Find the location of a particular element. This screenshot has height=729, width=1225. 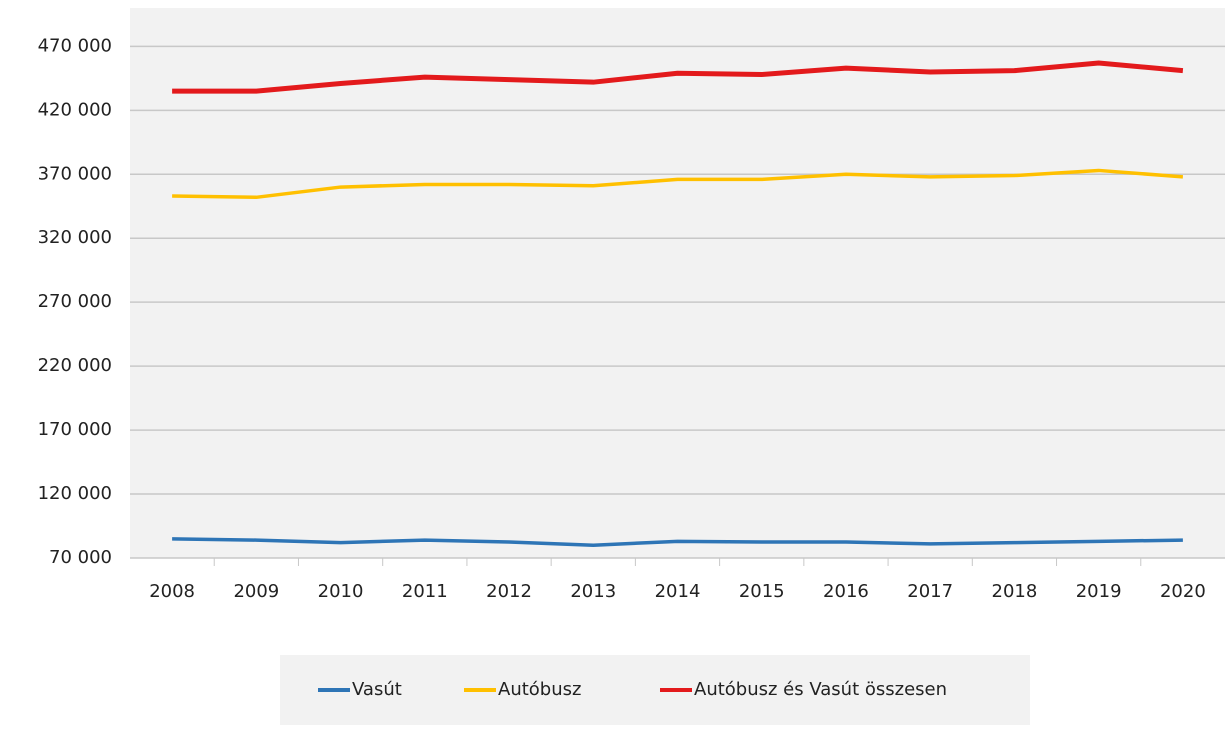

y-tick-label: 270 000 is located at coordinates (75, 301).